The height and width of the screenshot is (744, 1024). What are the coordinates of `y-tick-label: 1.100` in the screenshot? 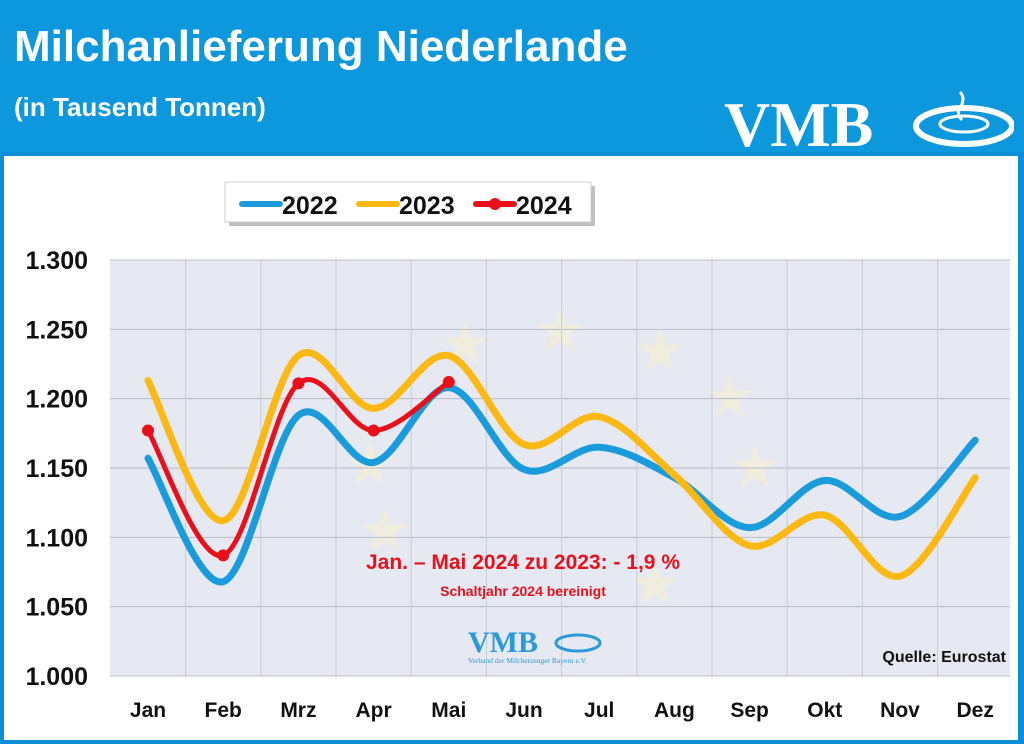 It's located at (56, 538).